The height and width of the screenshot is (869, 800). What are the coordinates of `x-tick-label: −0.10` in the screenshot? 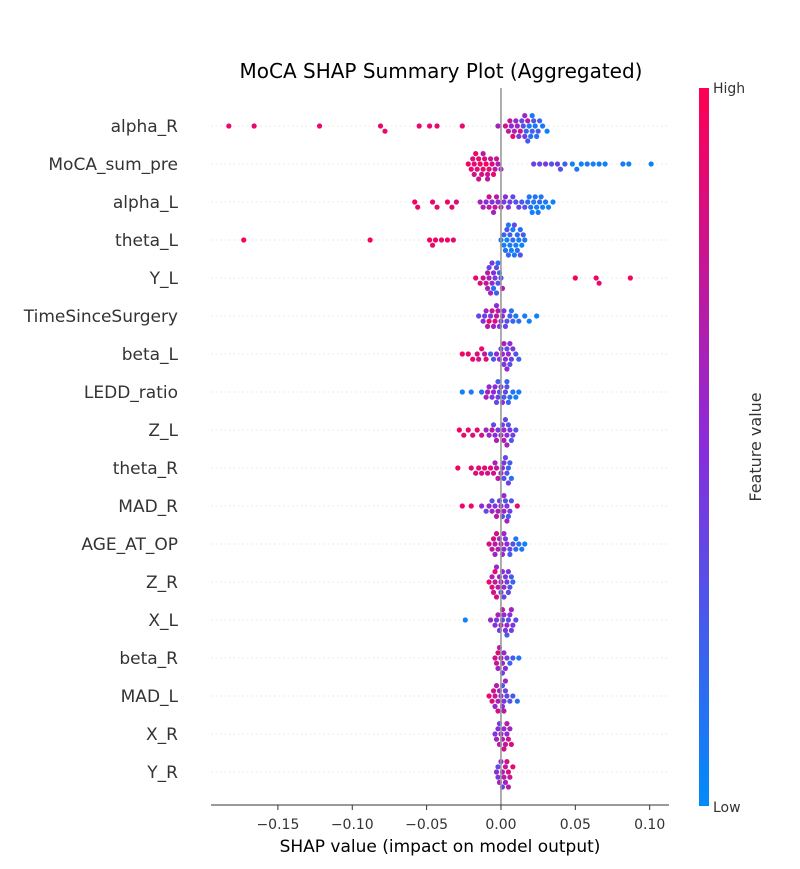 It's located at (352, 825).